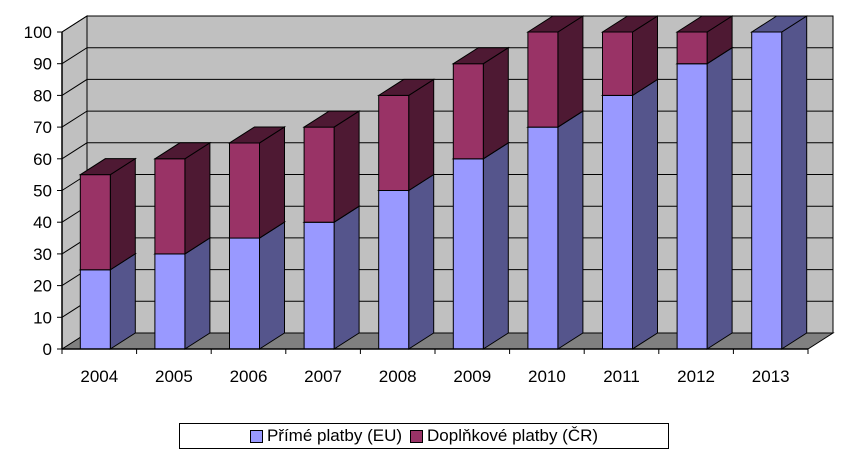 Image resolution: width=847 pixels, height=457 pixels. Describe the element at coordinates (38, 32) in the screenshot. I see `y-tick-label-100: 100` at that location.